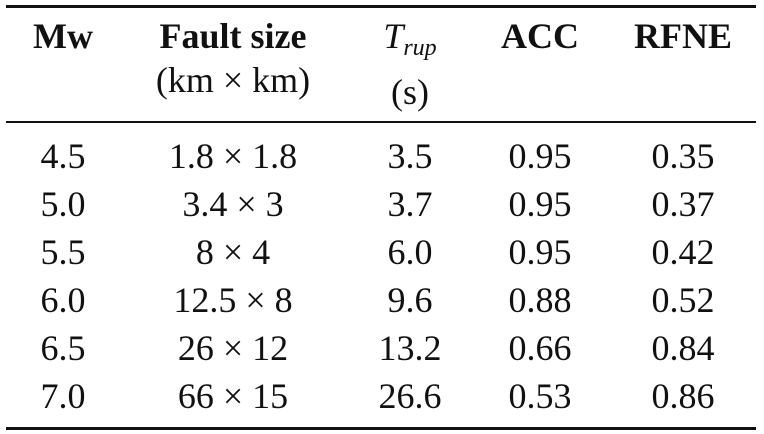 This screenshot has height=434, width=764. I want to click on table-row: 7.0 66 × 15 26.6 0.53 0.86, so click(382, 396).